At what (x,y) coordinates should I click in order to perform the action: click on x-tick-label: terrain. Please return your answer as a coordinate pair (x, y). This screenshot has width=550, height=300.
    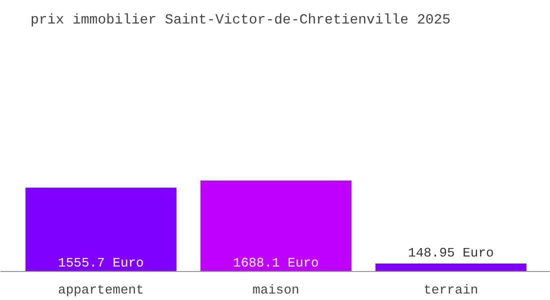
    Looking at the image, I should click on (451, 290).